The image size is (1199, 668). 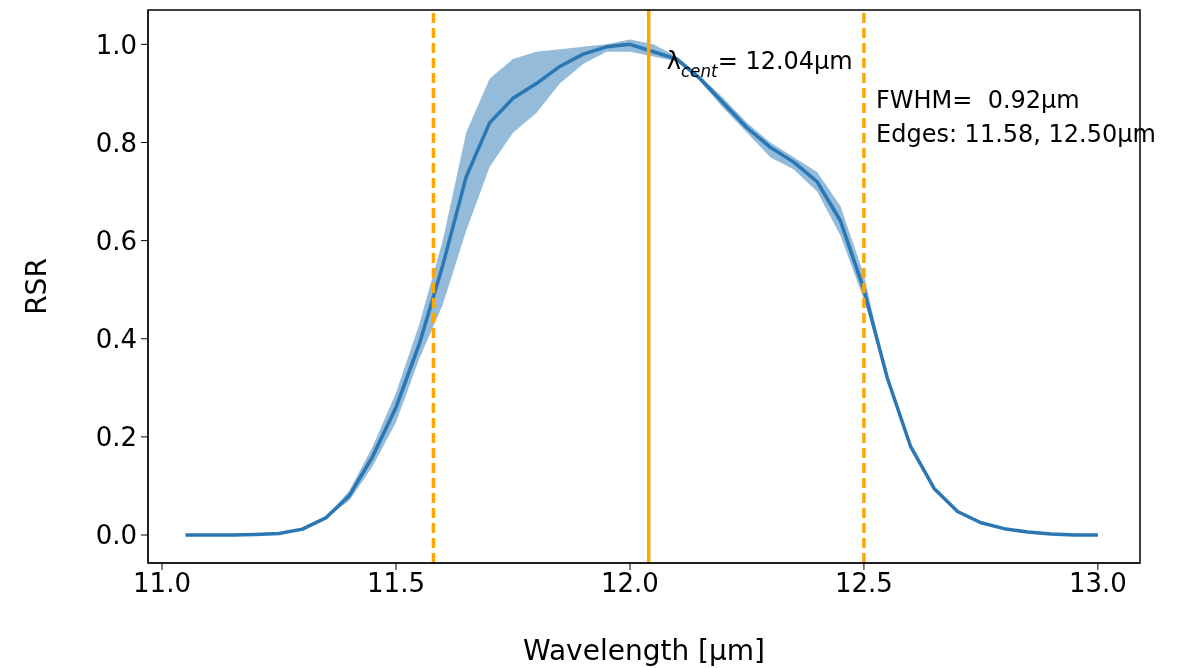 What do you see at coordinates (116, 44) in the screenshot?
I see `y-tick-label: 1.0` at bounding box center [116, 44].